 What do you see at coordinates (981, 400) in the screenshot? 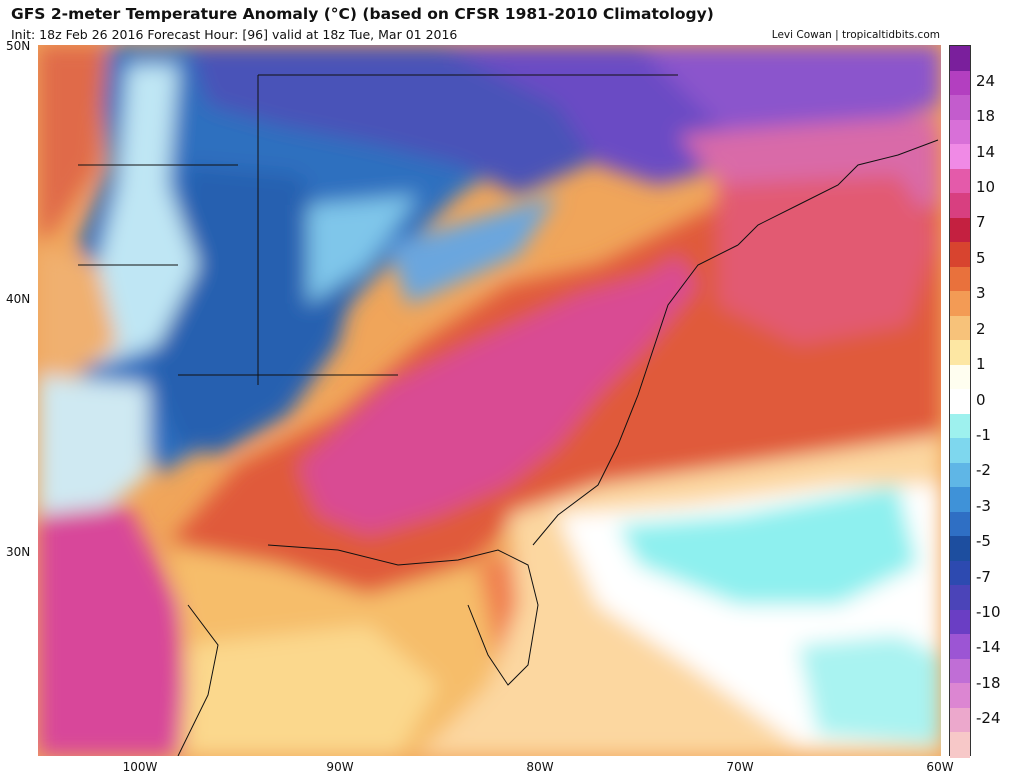
I see `colorbar-tick-label: 0` at bounding box center [981, 400].